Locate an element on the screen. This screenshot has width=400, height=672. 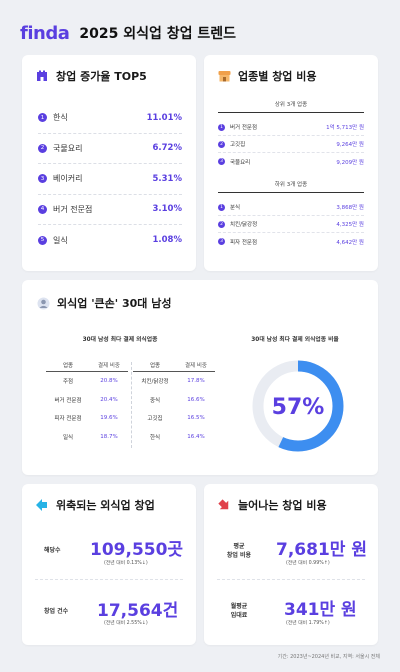
cell-name: 한식 is located at coordinates (155, 437).